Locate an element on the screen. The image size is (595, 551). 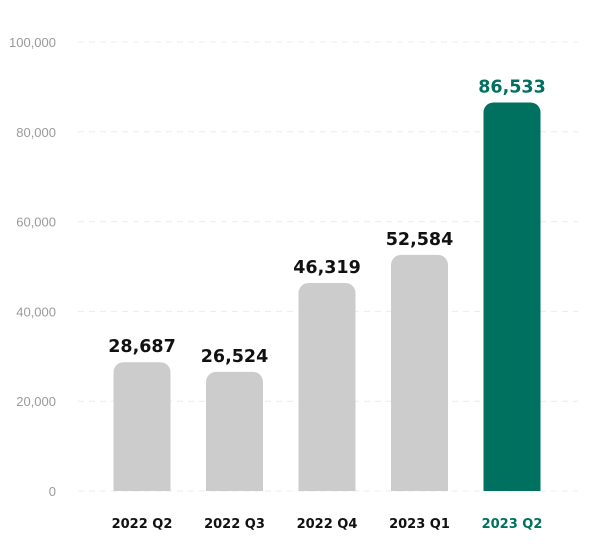
y-tick-label: 0 is located at coordinates (52, 491).